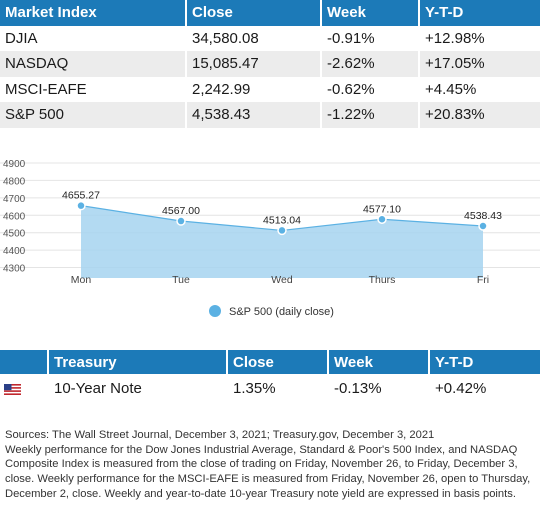 The image size is (540, 510). I want to click on index-ytd: +17.05%, so click(480, 64).